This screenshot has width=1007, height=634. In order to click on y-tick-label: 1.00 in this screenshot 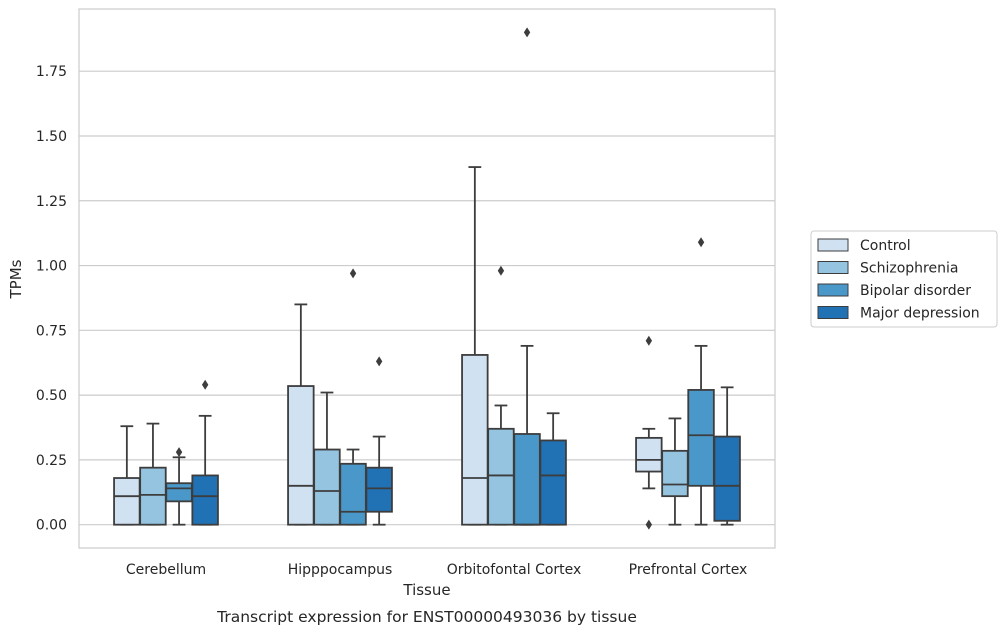, I will do `click(51, 267)`.